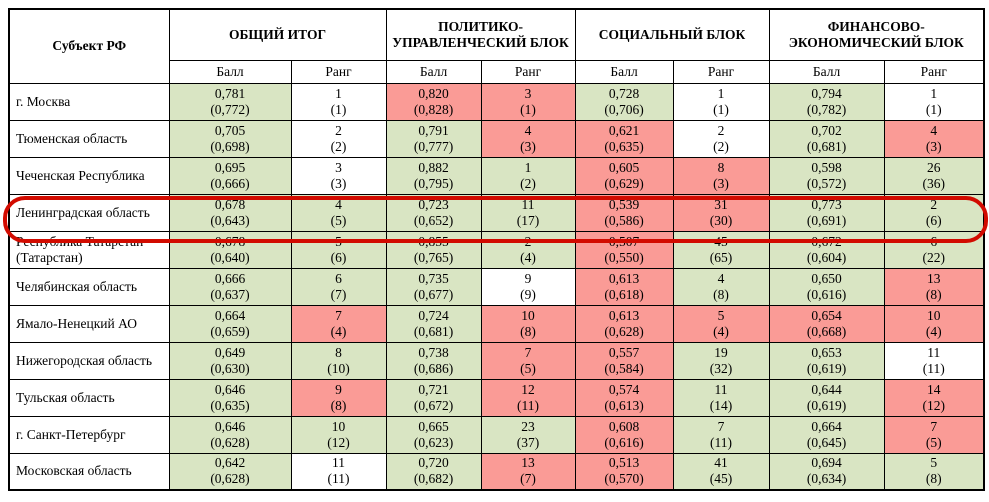 Image resolution: width=989 pixels, height=502 pixels. Describe the element at coordinates (934, 249) in the screenshot. I see `rank-cell: 6 (22)` at that location.